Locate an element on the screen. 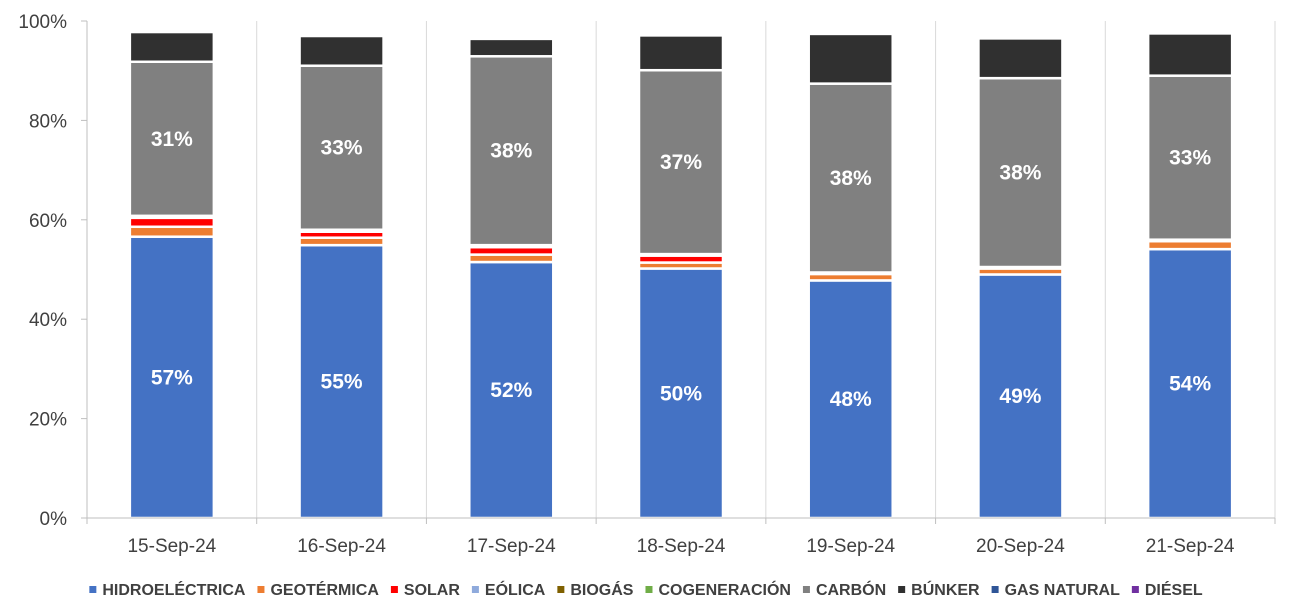  x-tick-label: 20-Sep-24 is located at coordinates (1020, 546).